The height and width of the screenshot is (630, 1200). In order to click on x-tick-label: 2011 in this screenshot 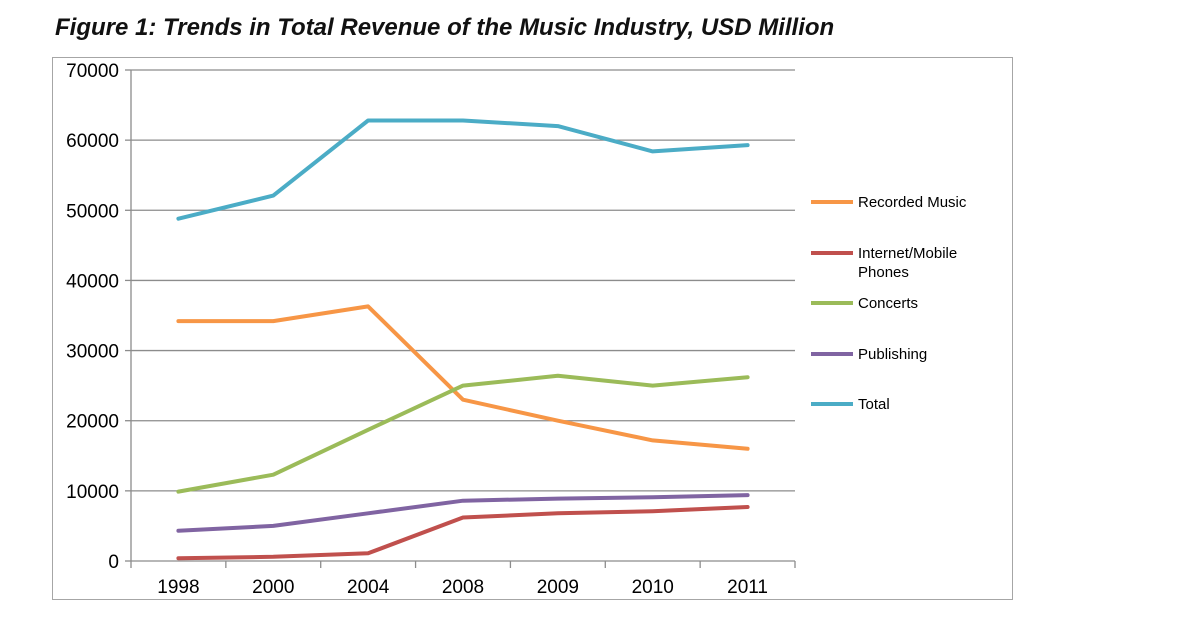, I will do `click(747, 587)`.